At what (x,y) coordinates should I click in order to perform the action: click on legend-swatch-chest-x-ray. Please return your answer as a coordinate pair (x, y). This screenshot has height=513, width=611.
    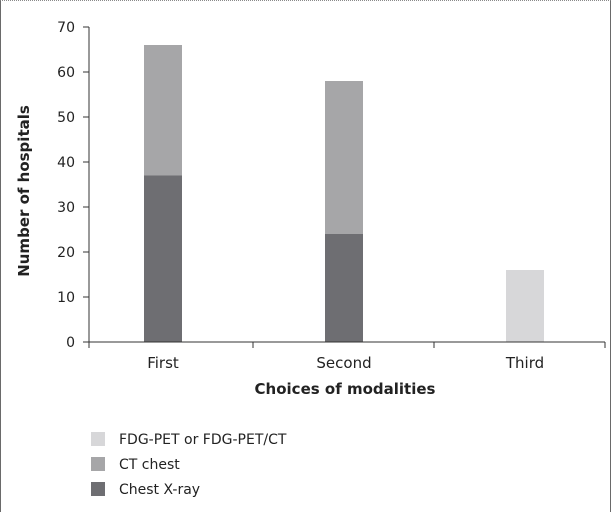
    Looking at the image, I should click on (98, 489).